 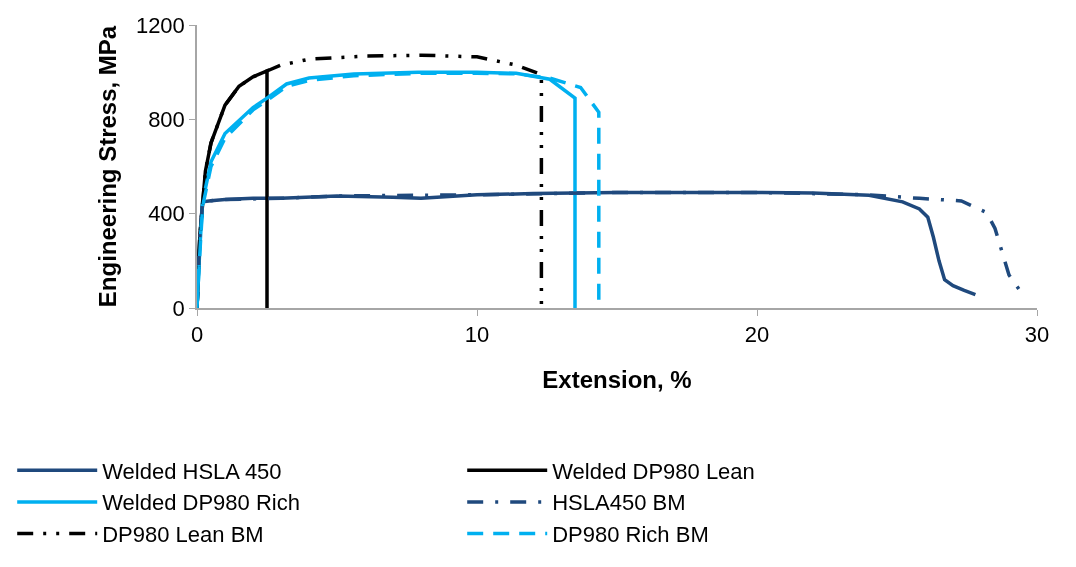 I want to click on y-tick-label: 1200, so click(x=160, y=25).